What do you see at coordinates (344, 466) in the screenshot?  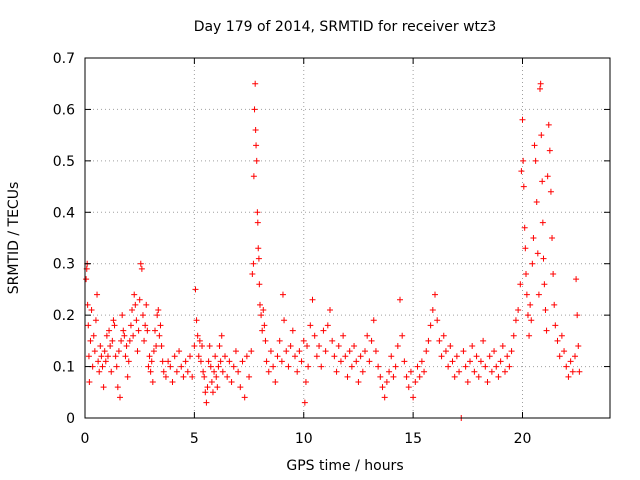 I see `x-axis-label: GPS time / hours` at bounding box center [344, 466].